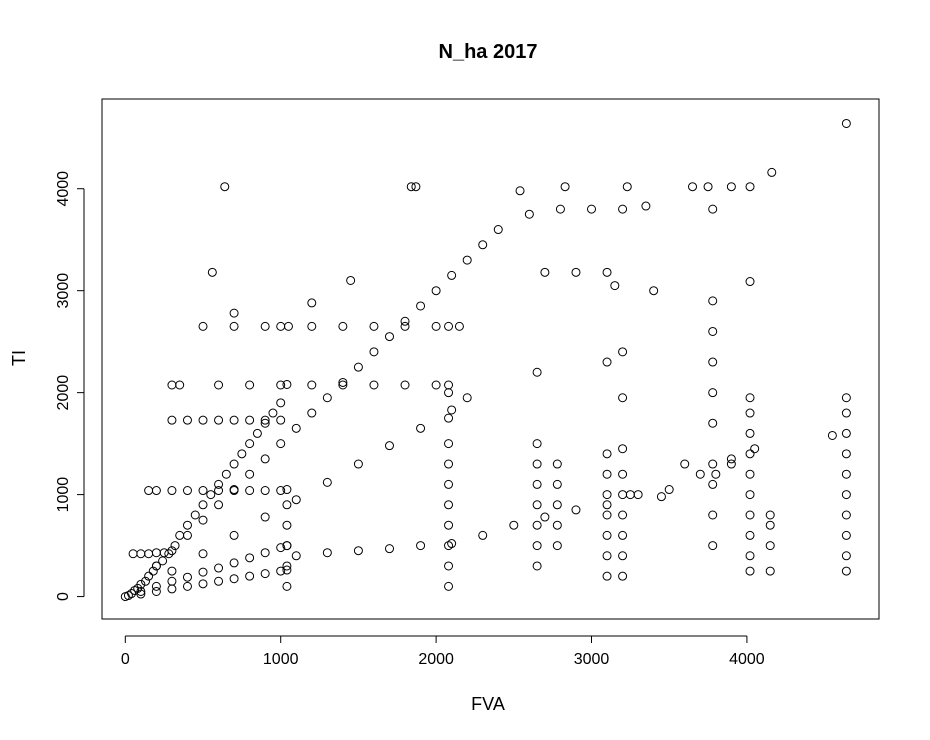 The width and height of the screenshot is (930, 740). I want to click on x-axis-label: FVA, so click(488, 704).